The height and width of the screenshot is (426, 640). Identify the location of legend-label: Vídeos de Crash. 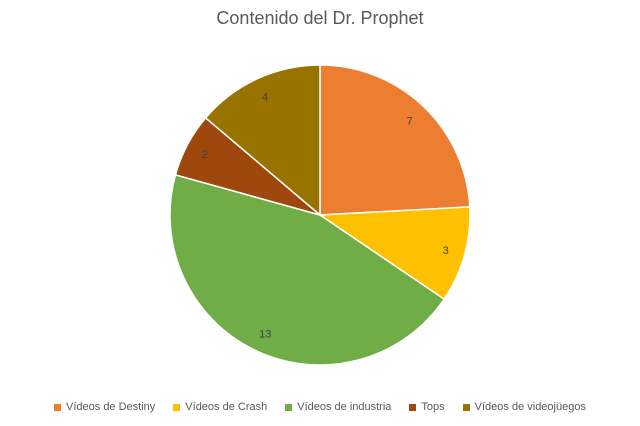
(226, 407).